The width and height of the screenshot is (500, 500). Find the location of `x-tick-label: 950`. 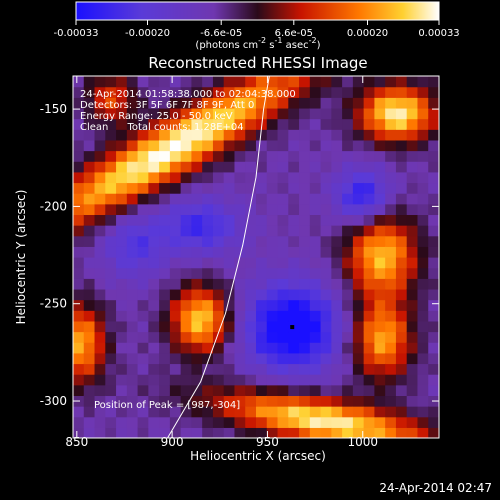

x-tick-label: 950 is located at coordinates (267, 442).